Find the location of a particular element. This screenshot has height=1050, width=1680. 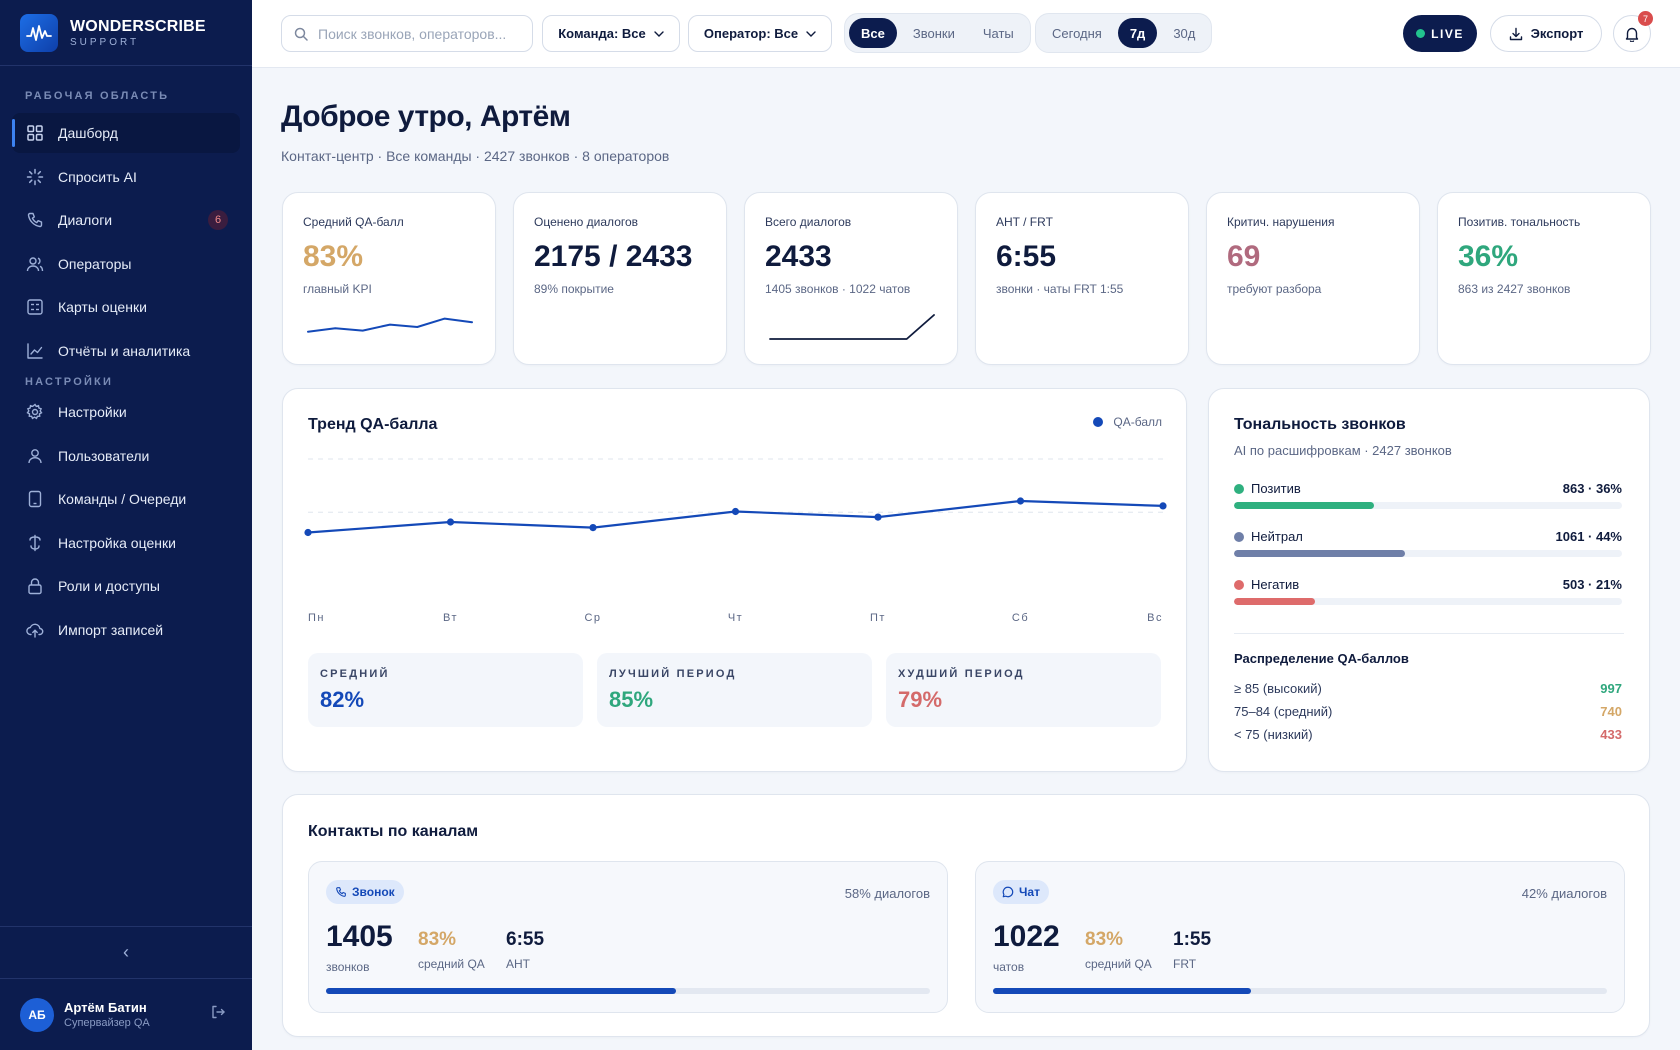

legend-dot is located at coordinates (1098, 422).